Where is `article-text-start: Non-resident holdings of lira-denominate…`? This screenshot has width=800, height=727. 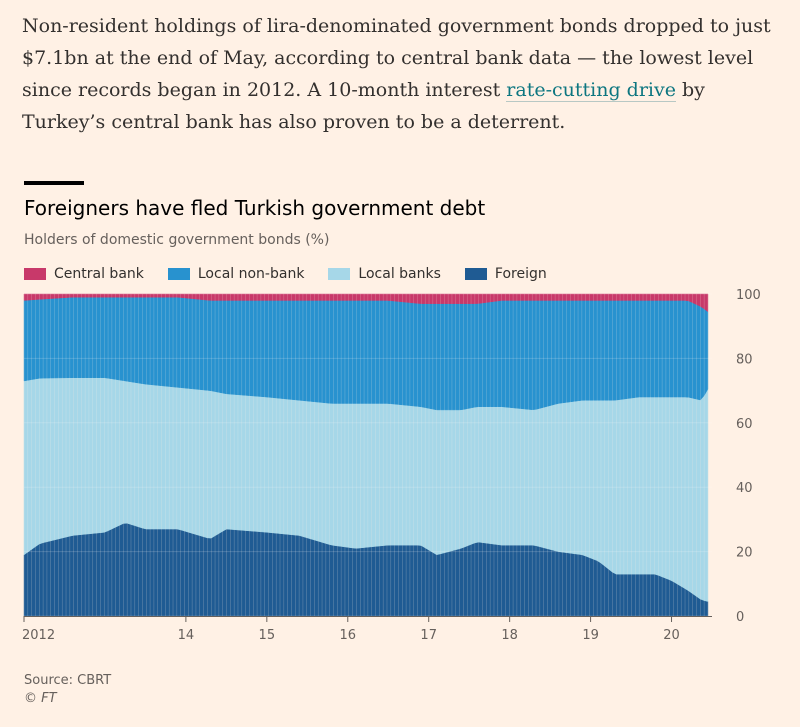 article-text-start: Non-resident holdings of lira-denominate… is located at coordinates (396, 58).